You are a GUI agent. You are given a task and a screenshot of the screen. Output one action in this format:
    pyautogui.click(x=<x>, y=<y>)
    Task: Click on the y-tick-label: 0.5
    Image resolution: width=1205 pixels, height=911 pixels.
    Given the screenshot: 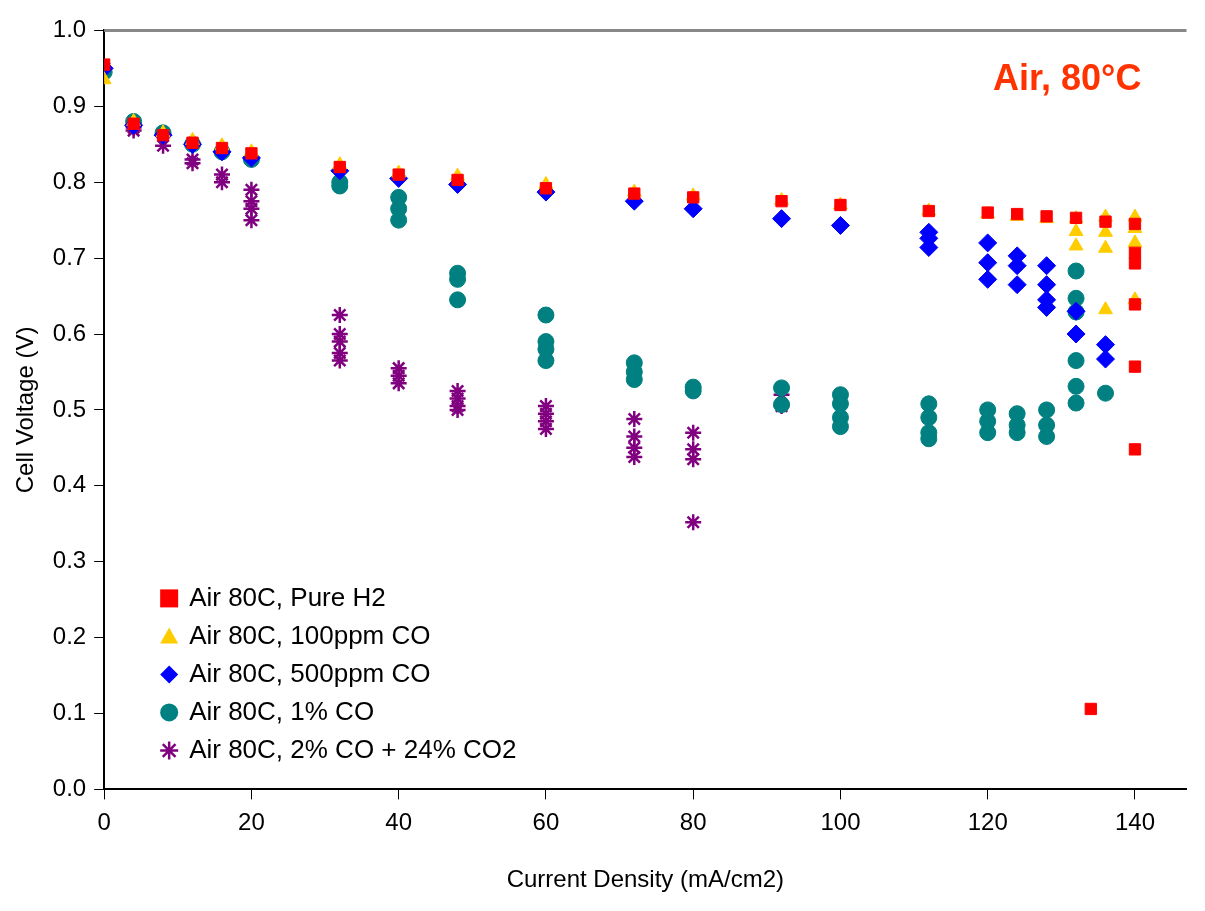 What is the action you would take?
    pyautogui.click(x=69, y=408)
    